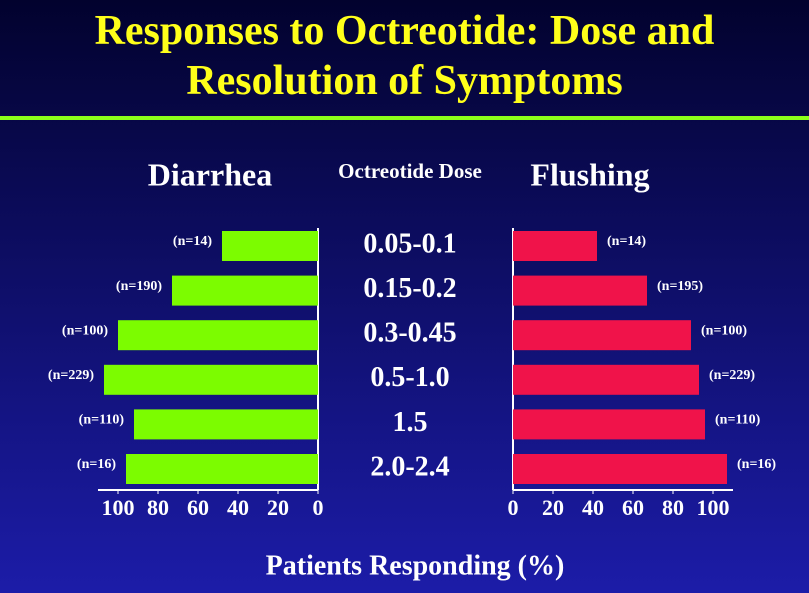  I want to click on dose-label: 1.5, so click(410, 422).